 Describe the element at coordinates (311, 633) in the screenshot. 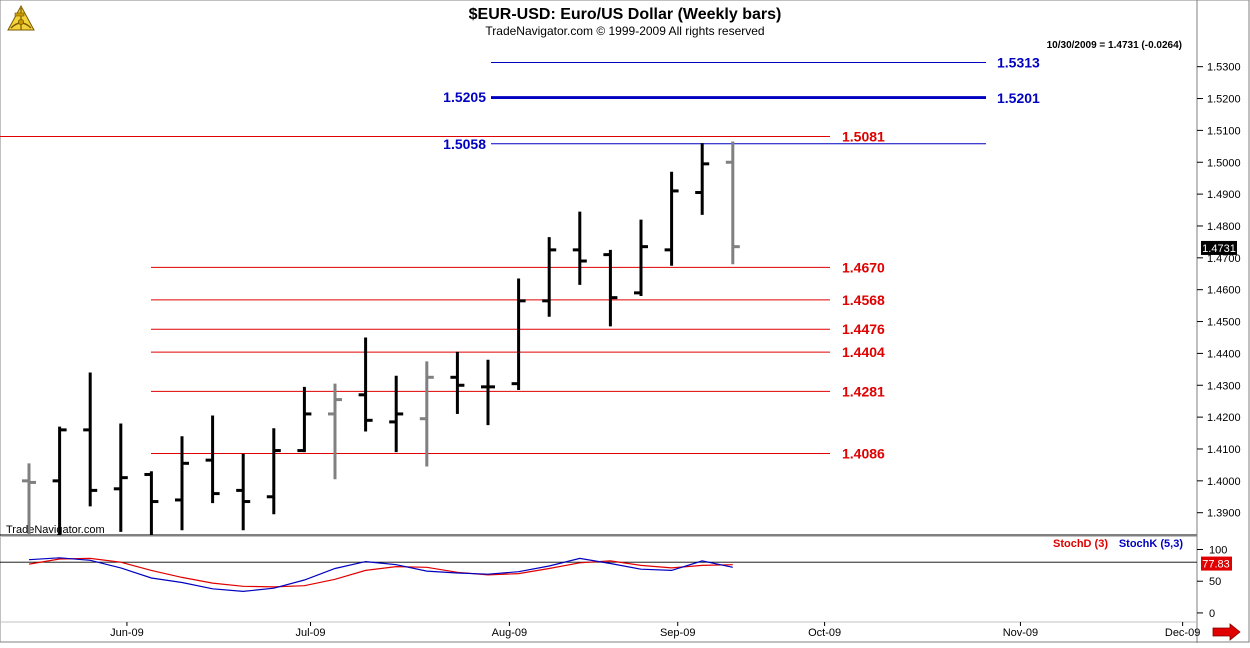

I see `date-tick-label: Jul-09` at that location.